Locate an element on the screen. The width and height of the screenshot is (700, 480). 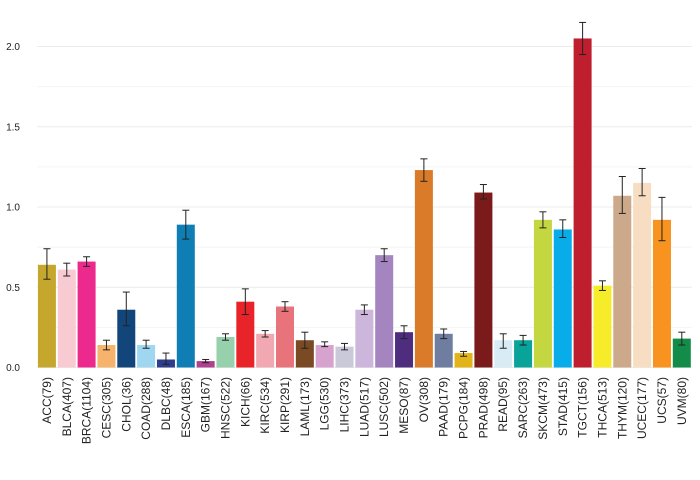
x-tick-label: LIHC(373) is located at coordinates (345, 404).